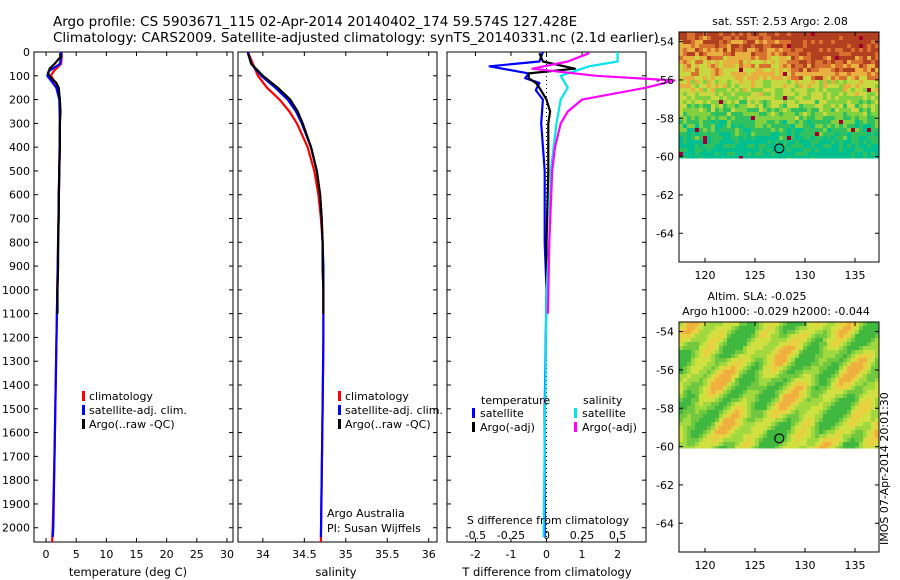 The height and width of the screenshot is (580, 900). What do you see at coordinates (197, 554) in the screenshot?
I see `temperature-xtick-label: 25` at bounding box center [197, 554].